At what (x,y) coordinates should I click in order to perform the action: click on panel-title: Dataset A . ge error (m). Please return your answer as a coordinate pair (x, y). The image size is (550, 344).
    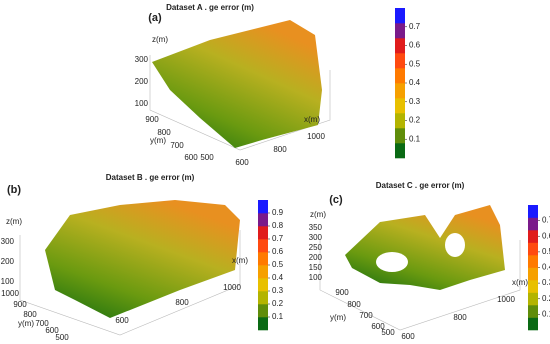
    Looking at the image, I should click on (210, 7).